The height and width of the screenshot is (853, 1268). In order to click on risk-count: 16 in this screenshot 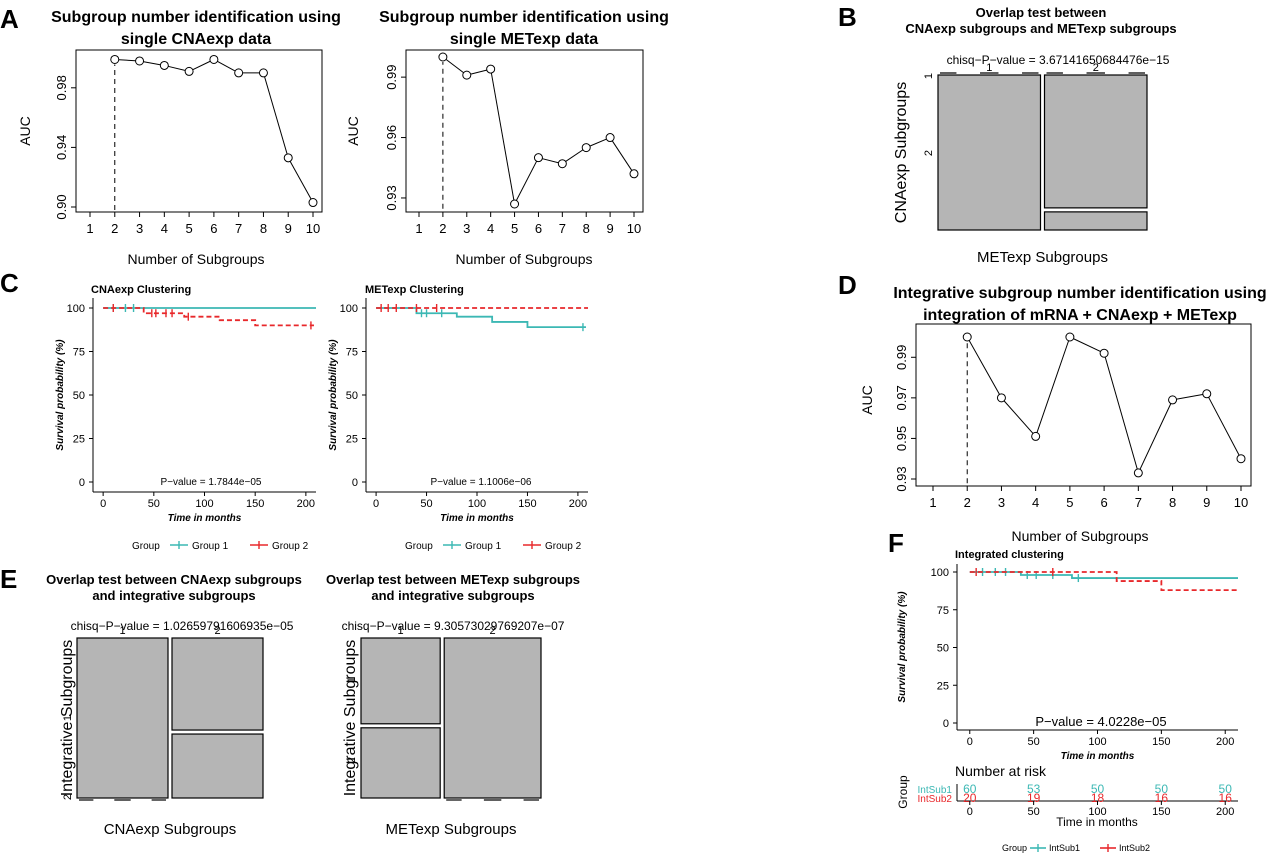, I will do `click(1162, 798)`.